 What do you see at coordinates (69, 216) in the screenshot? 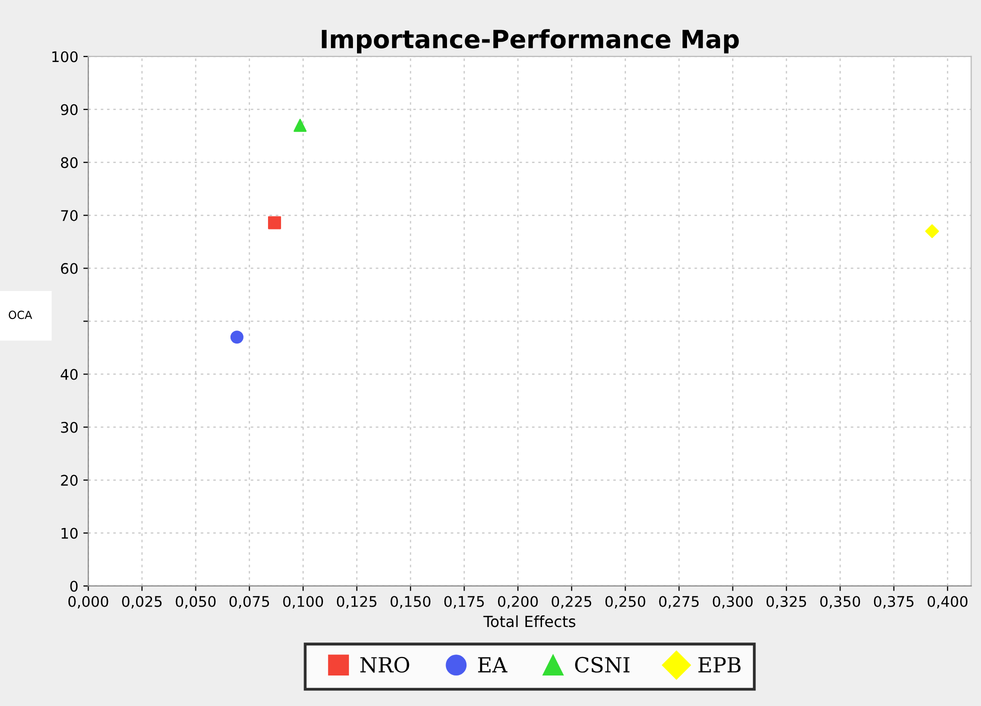
I see `y-tick-label: 70` at bounding box center [69, 216].